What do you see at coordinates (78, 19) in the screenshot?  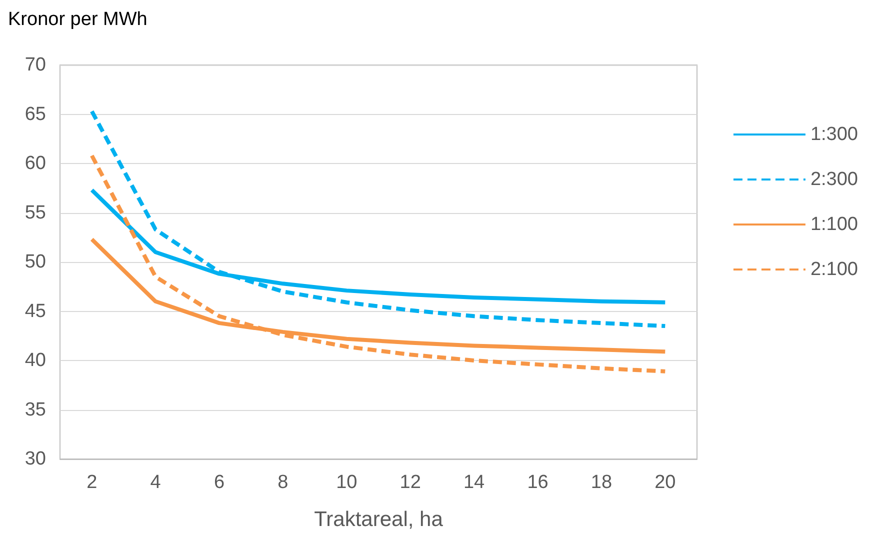 I see `y-axis-title: Kronor per MWh` at bounding box center [78, 19].